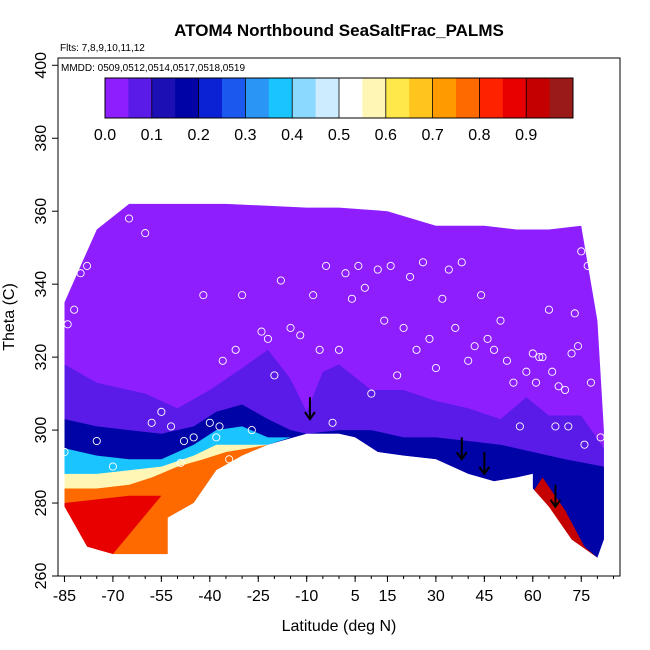 The image size is (650, 650). I want to click on x-tick-label: 5, so click(355, 596).